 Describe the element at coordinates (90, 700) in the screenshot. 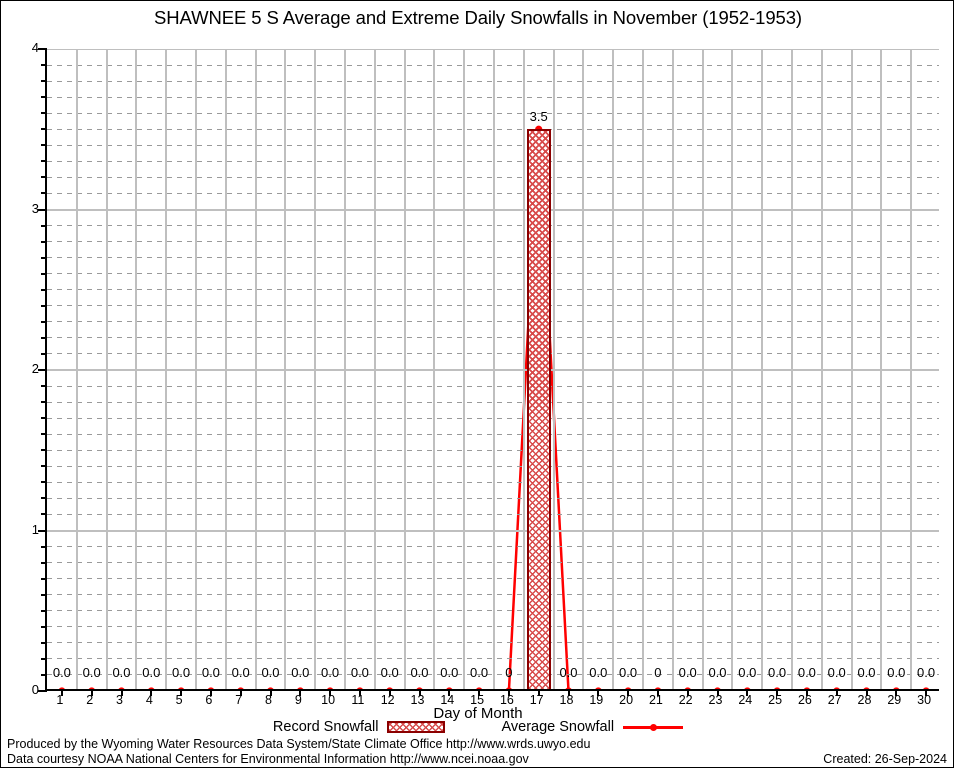

I see `x-axis-tick-label: 2` at that location.